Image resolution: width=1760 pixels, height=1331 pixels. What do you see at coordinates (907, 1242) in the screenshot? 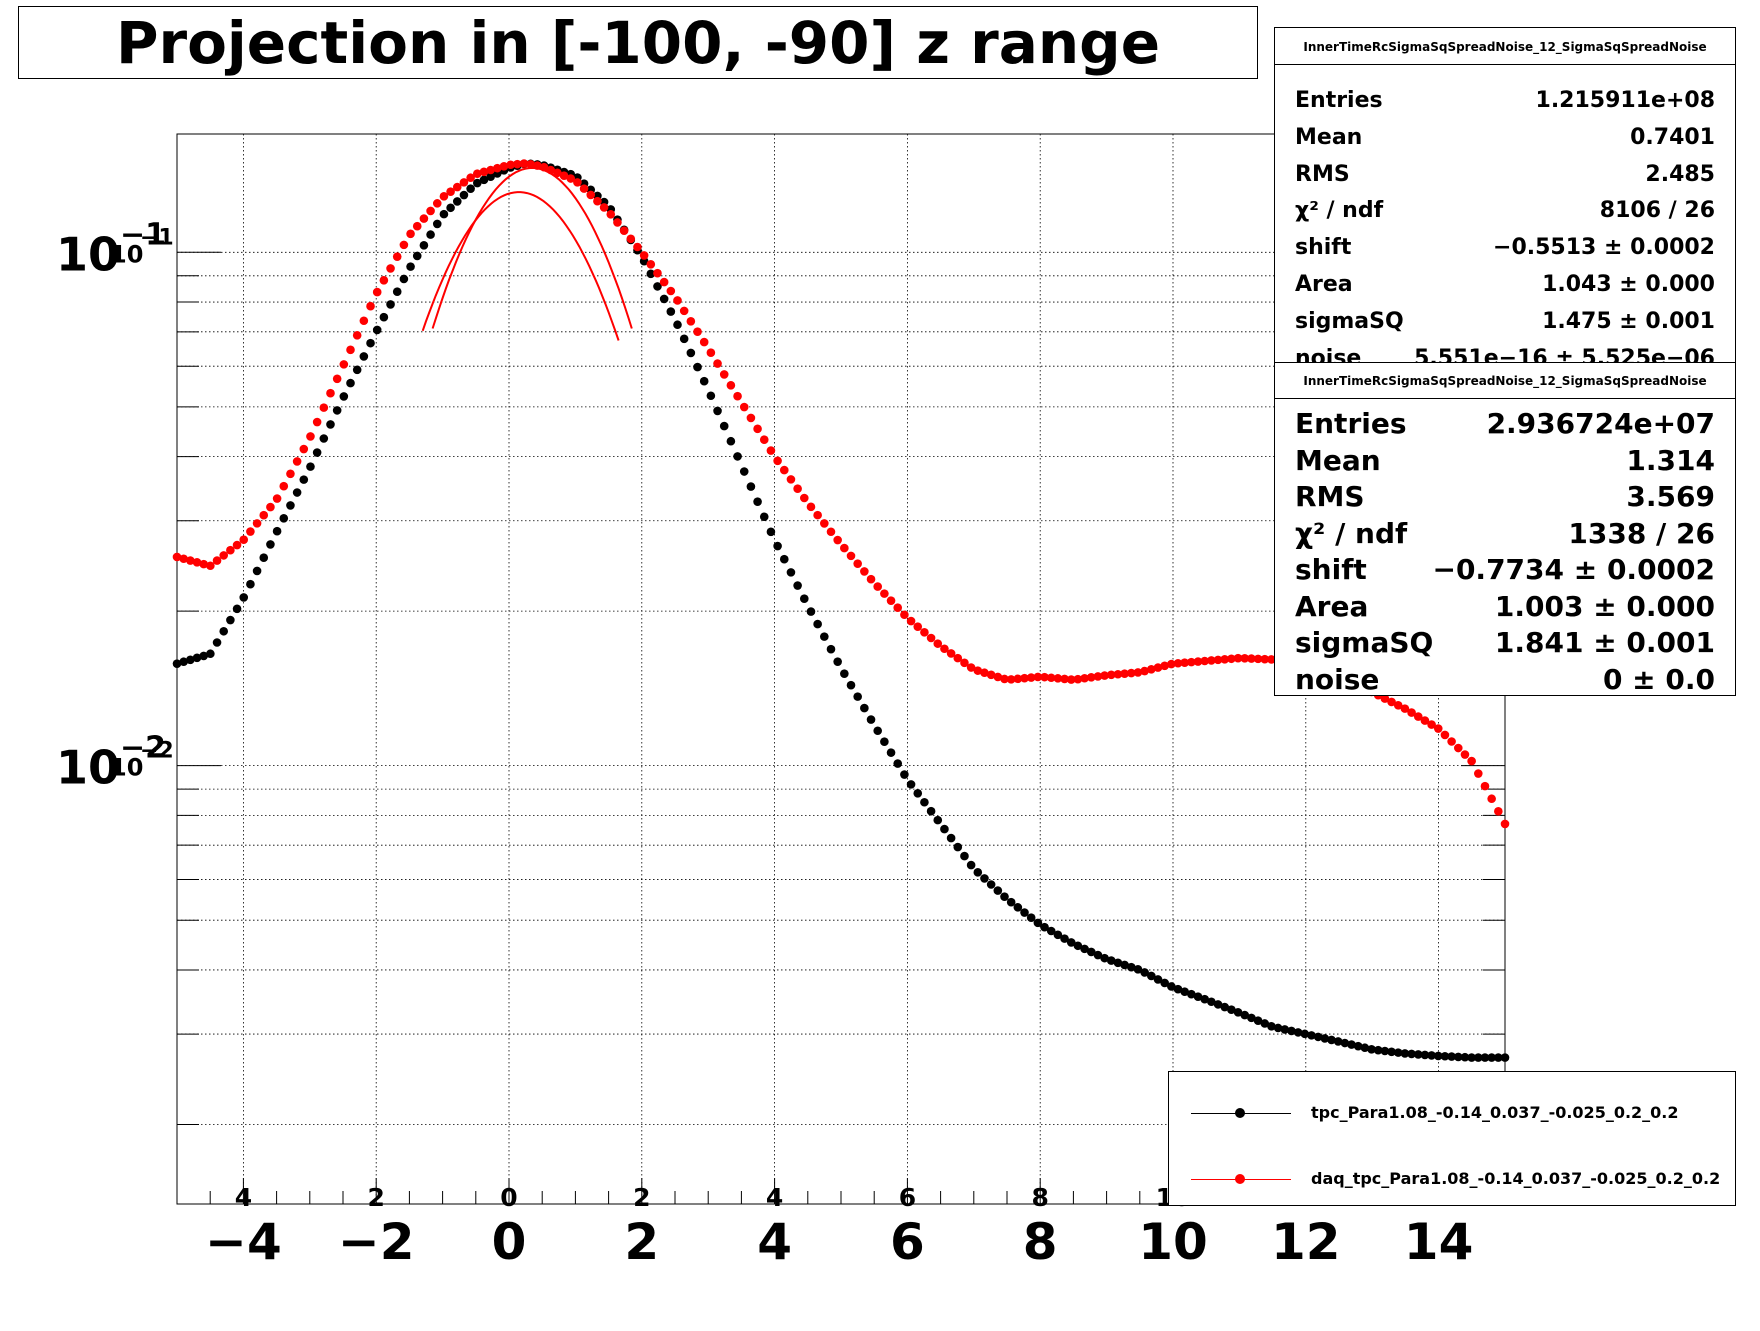
I see `x-tick-label: 6` at bounding box center [907, 1242].